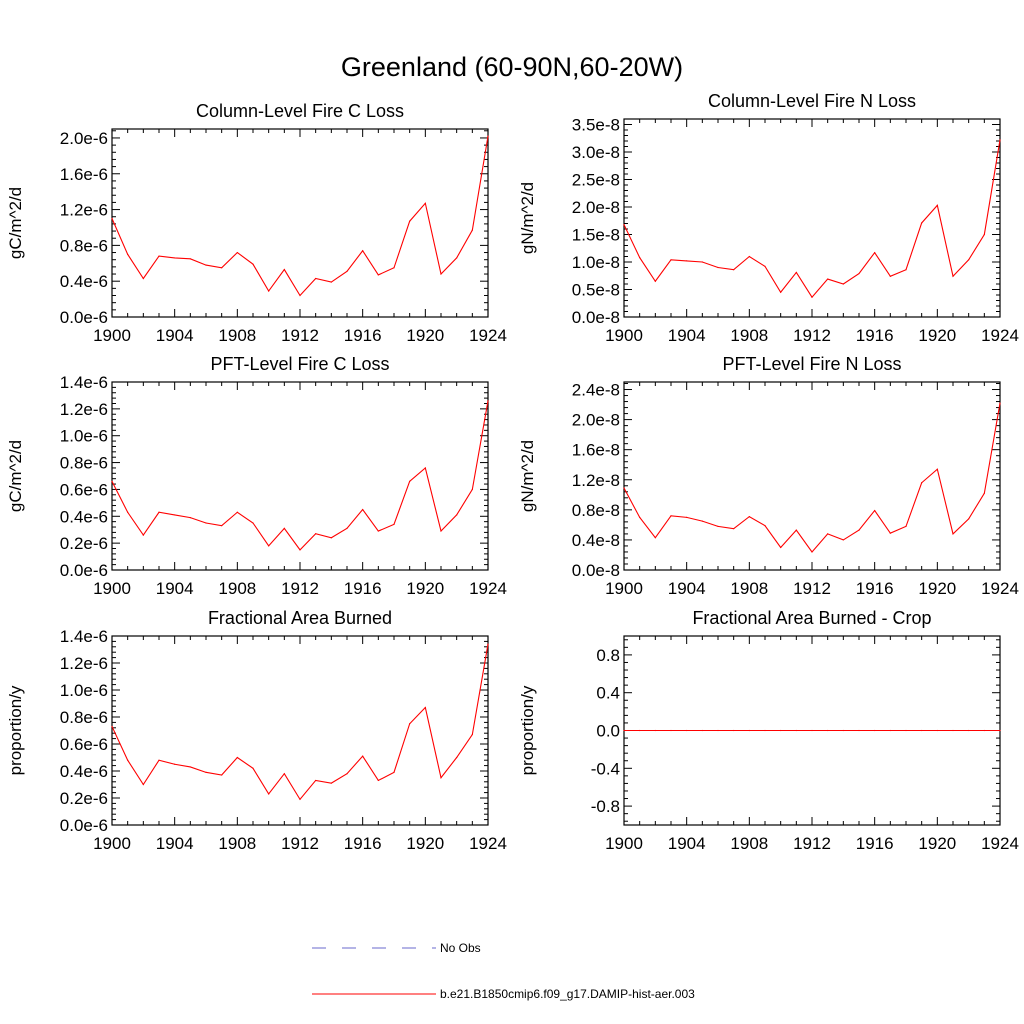 Image resolution: width=1024 pixels, height=1024 pixels. I want to click on y-tick-label: 1.6e-8, so click(596, 450).